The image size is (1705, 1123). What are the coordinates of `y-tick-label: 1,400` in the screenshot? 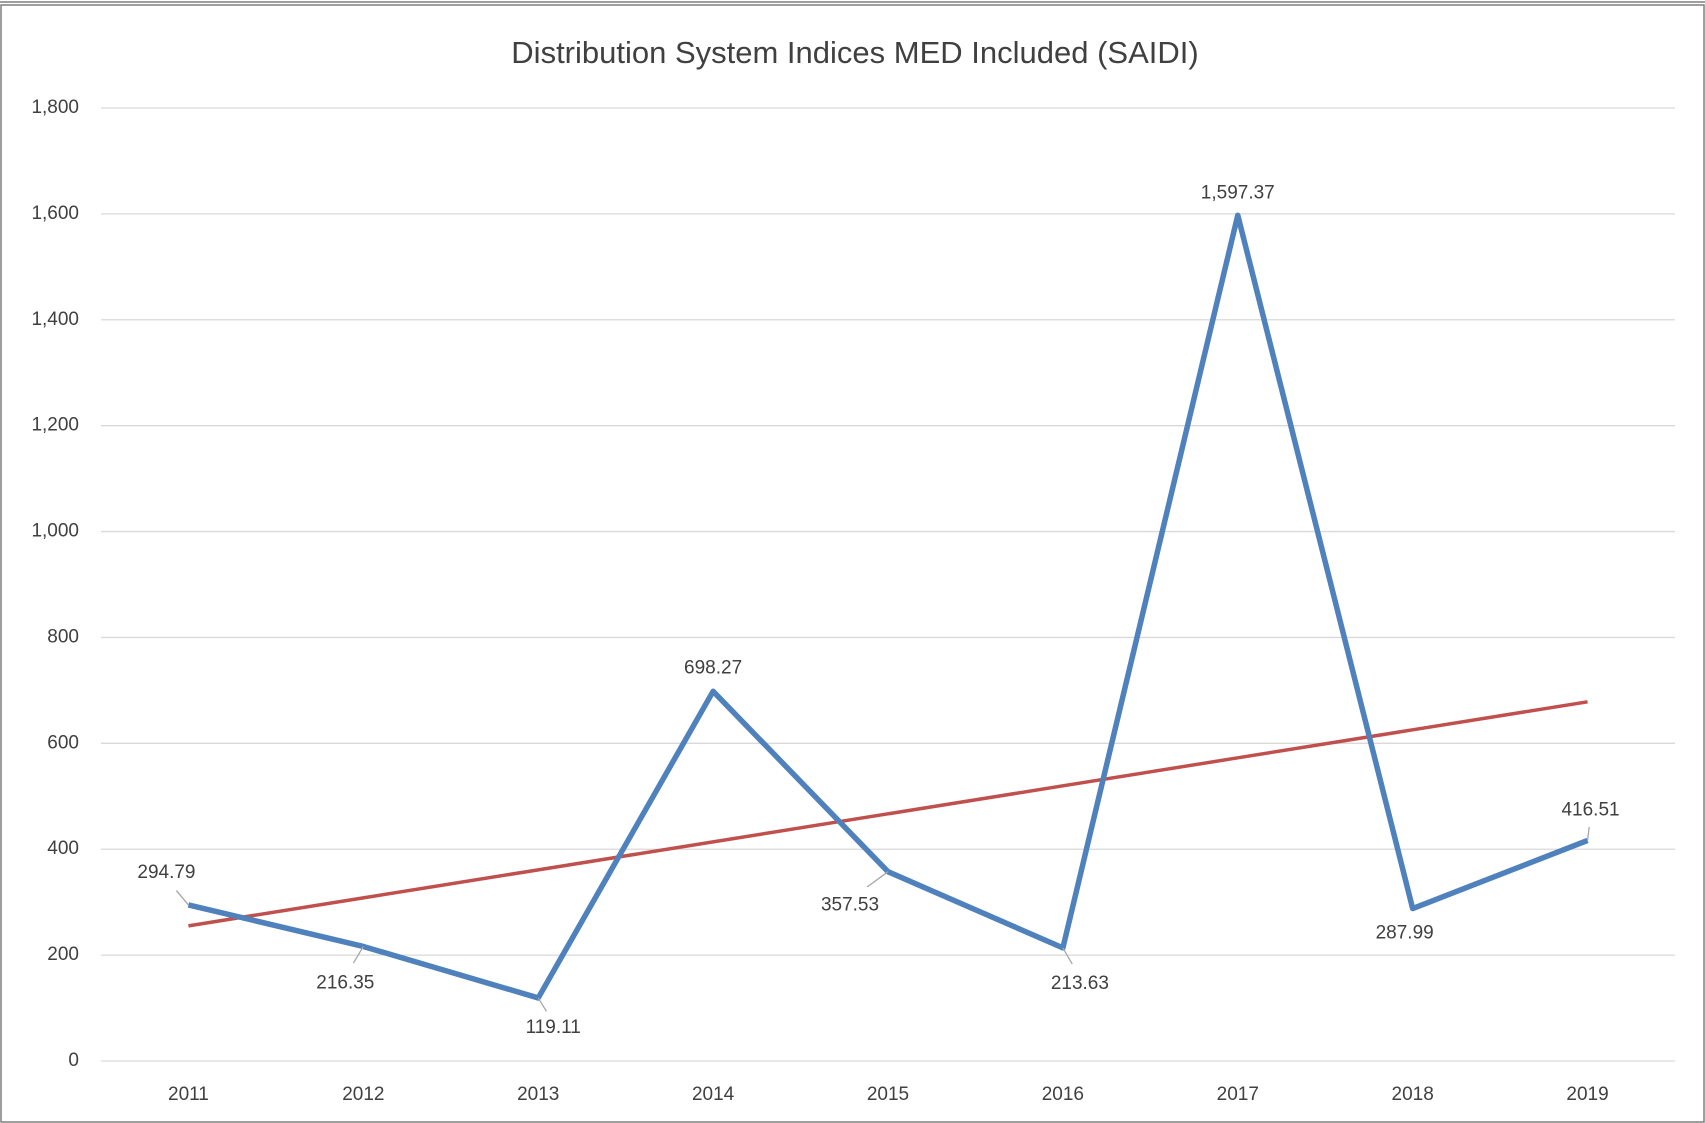 It's located at (55, 319).